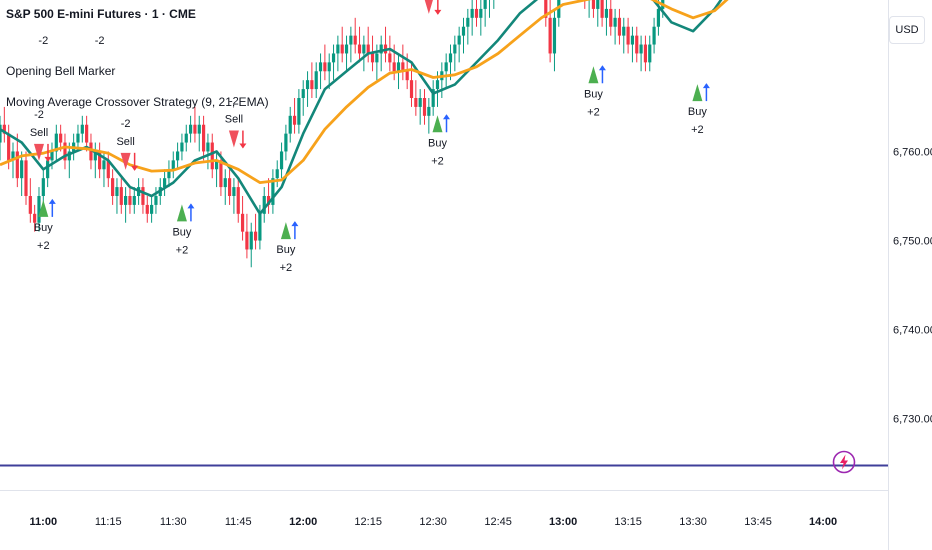 The image size is (932, 550). Describe the element at coordinates (844, 462) in the screenshot. I see `lightning-bolt-icon` at that location.